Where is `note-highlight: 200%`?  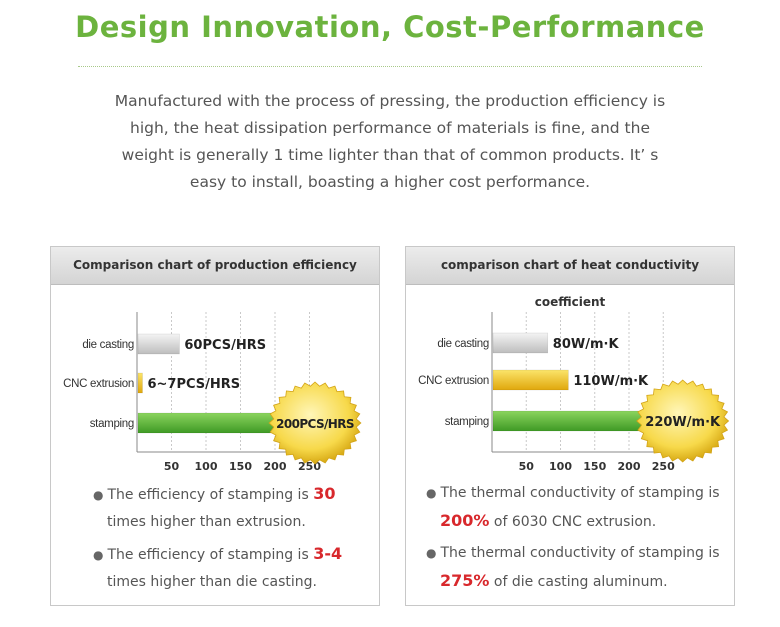 note-highlight: 200% is located at coordinates (465, 520).